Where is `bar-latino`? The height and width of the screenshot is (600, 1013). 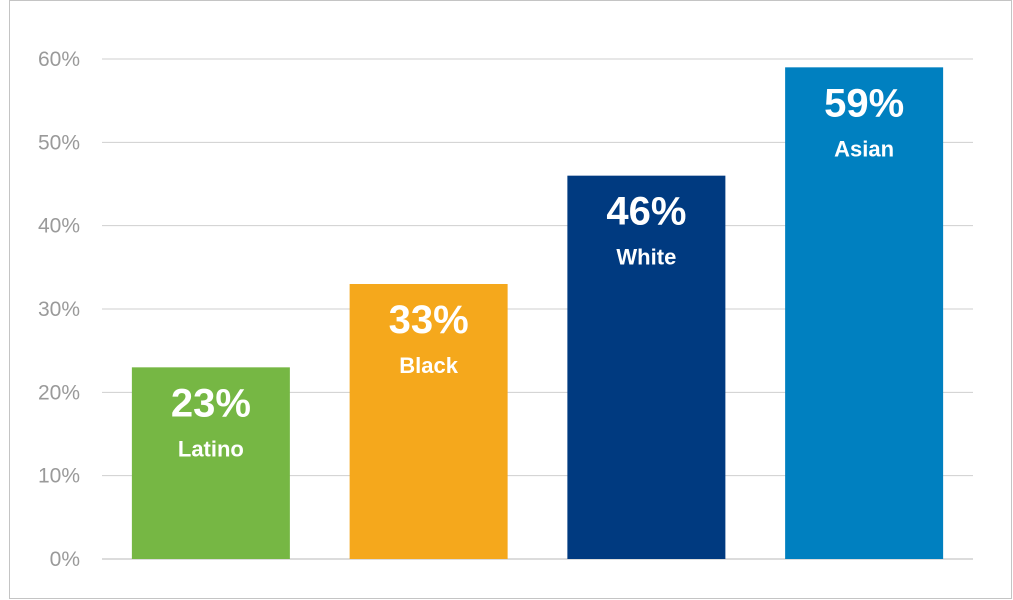 bar-latino is located at coordinates (210, 463).